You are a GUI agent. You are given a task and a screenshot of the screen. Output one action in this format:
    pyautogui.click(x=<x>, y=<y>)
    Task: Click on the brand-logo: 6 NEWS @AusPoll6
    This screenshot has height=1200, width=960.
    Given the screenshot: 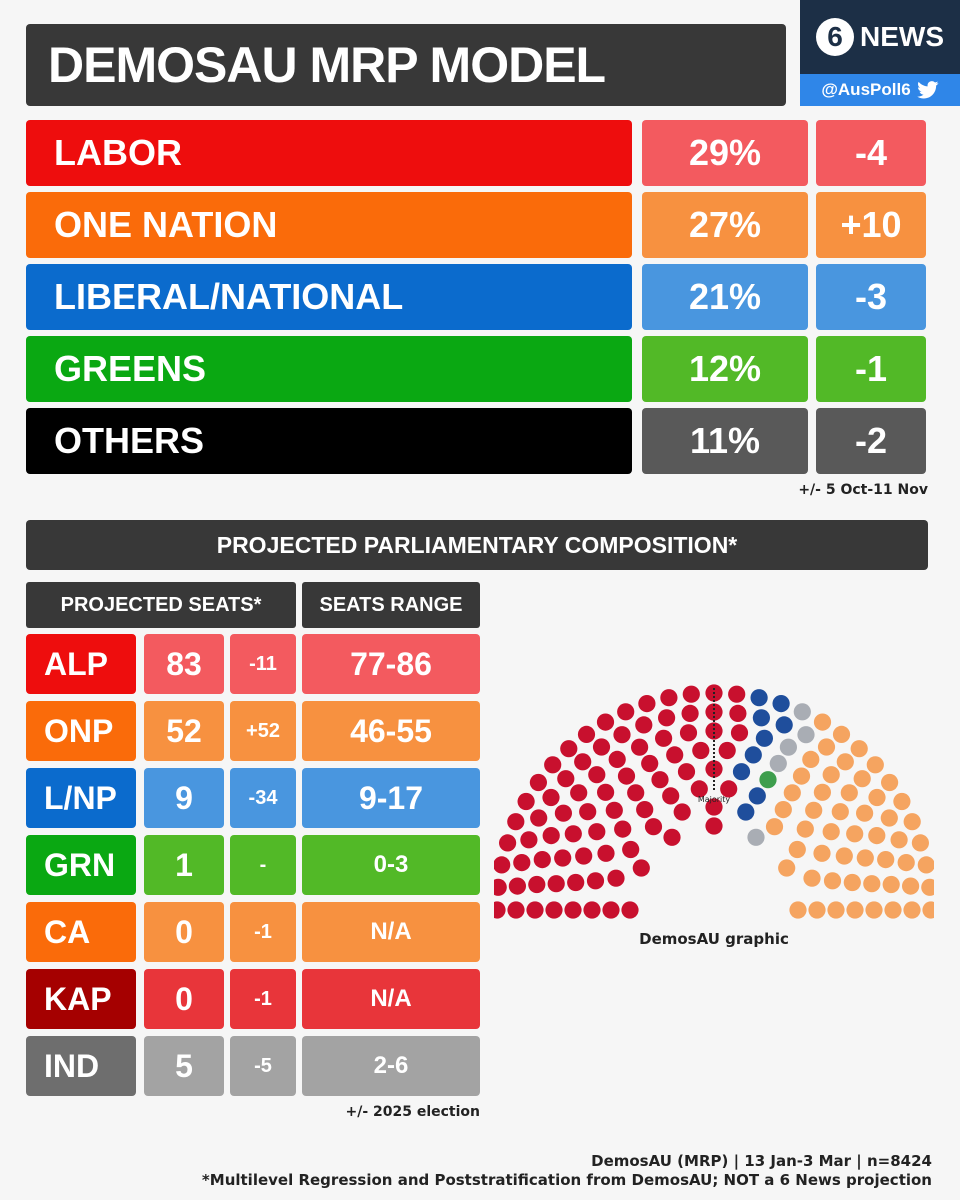 What is the action you would take?
    pyautogui.click(x=880, y=53)
    